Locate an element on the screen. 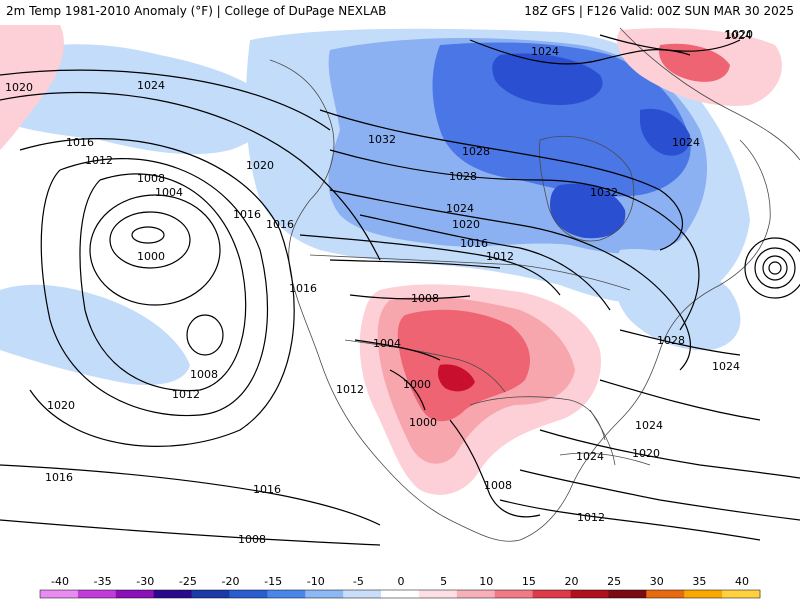 This screenshot has width=800, height=600. isobar-1012-carib is located at coordinates (630, 520).